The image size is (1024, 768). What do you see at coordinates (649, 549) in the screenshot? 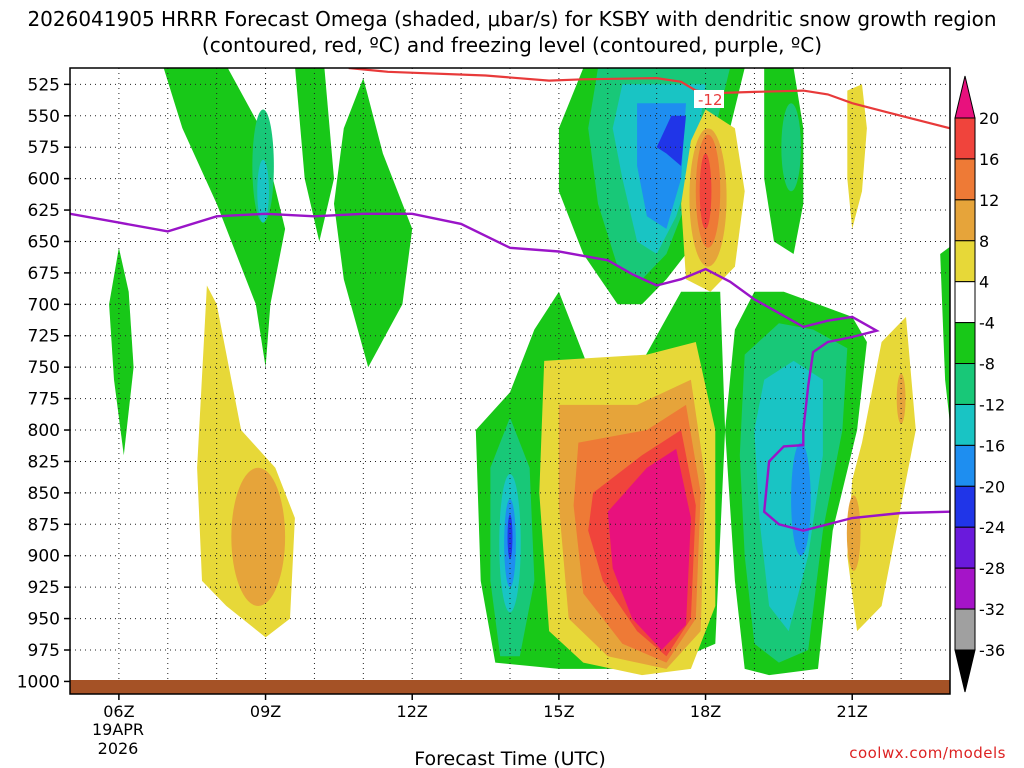
I see `omega-descent-17z-core` at bounding box center [649, 549].